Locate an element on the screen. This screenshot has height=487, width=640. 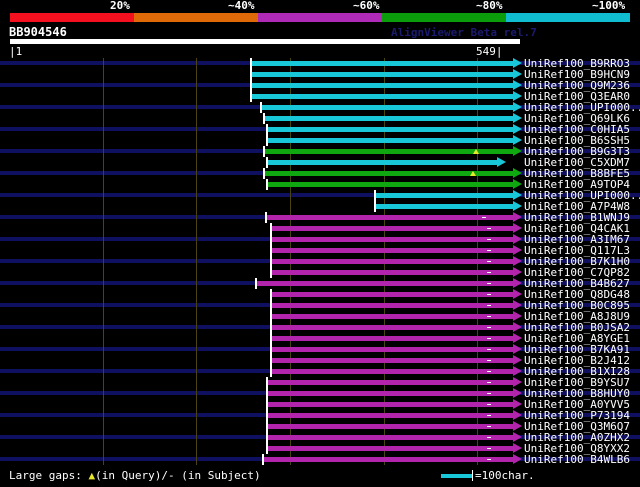
alignment-row: UniRef100_Q3EAR0 is located at coordinates (320, 96).